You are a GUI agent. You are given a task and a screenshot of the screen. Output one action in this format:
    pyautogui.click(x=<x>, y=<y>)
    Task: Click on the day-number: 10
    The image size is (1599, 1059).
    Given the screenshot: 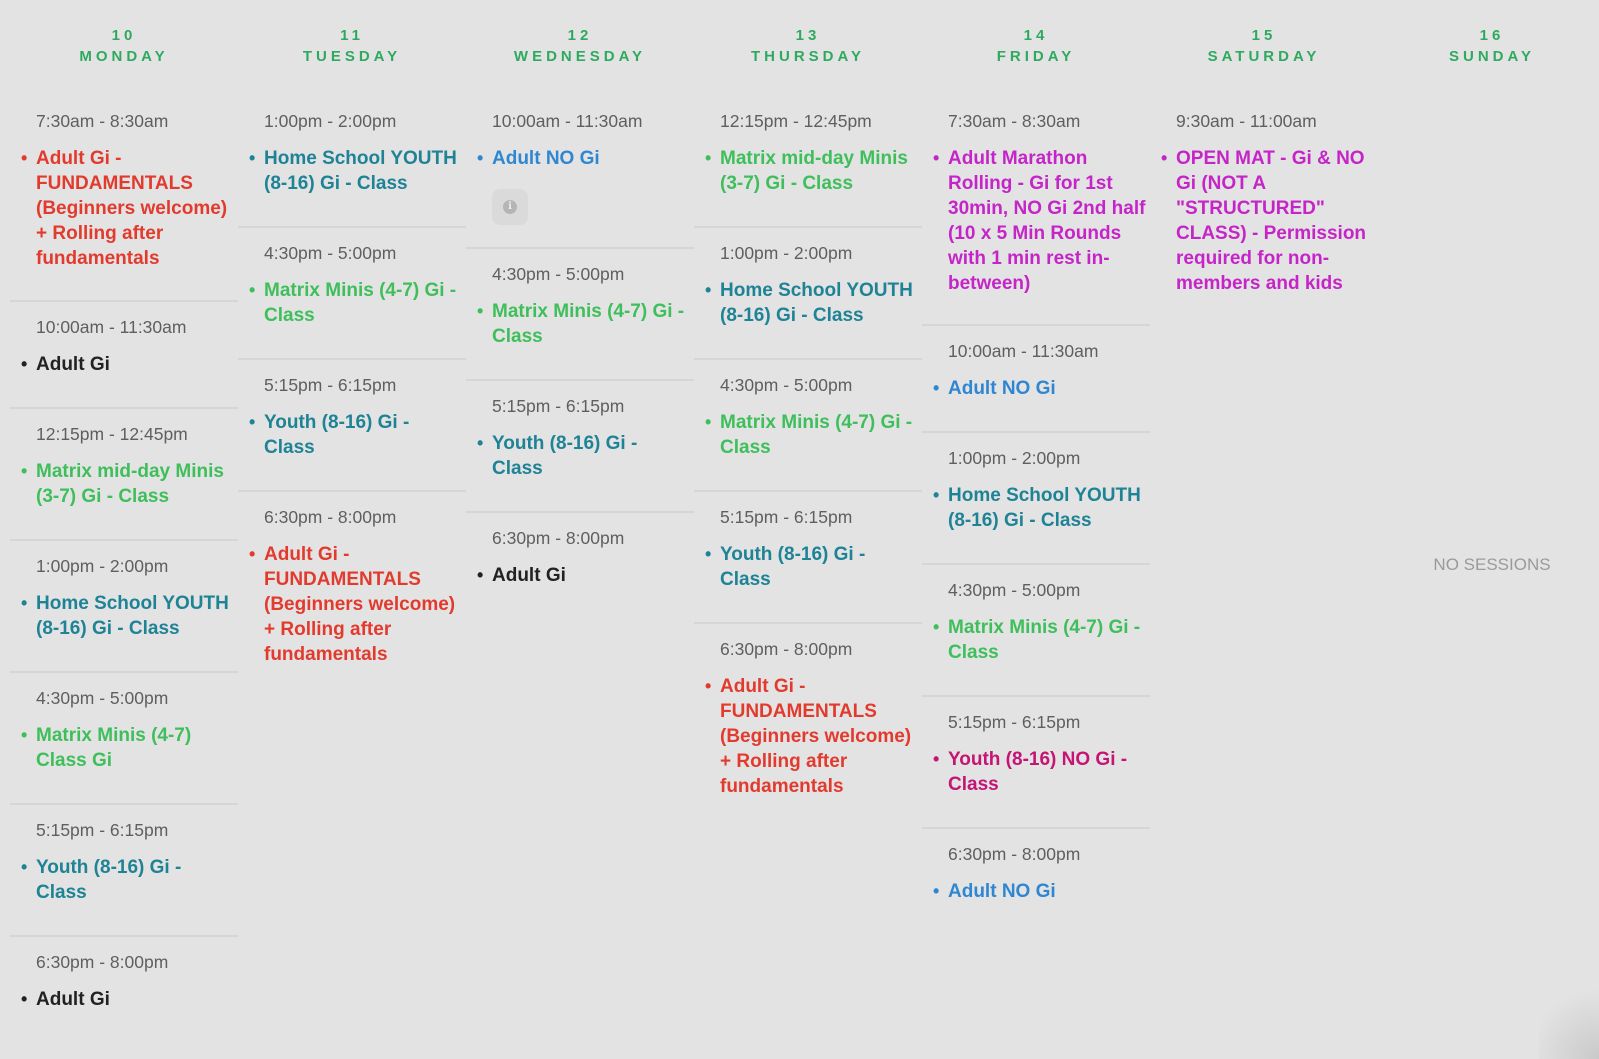 What is the action you would take?
    pyautogui.click(x=124, y=35)
    